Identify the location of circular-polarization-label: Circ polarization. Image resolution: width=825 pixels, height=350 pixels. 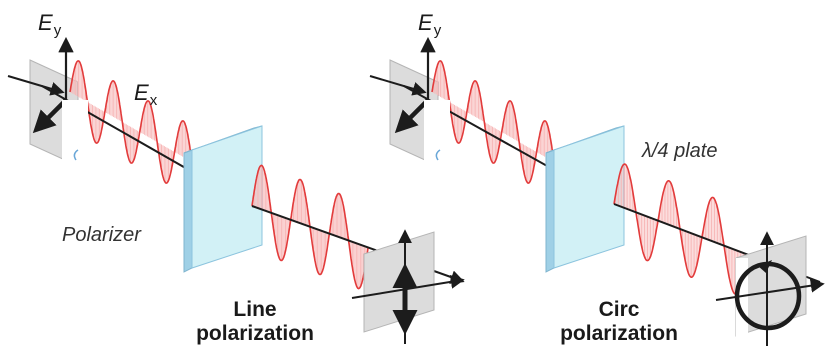
(619, 322).